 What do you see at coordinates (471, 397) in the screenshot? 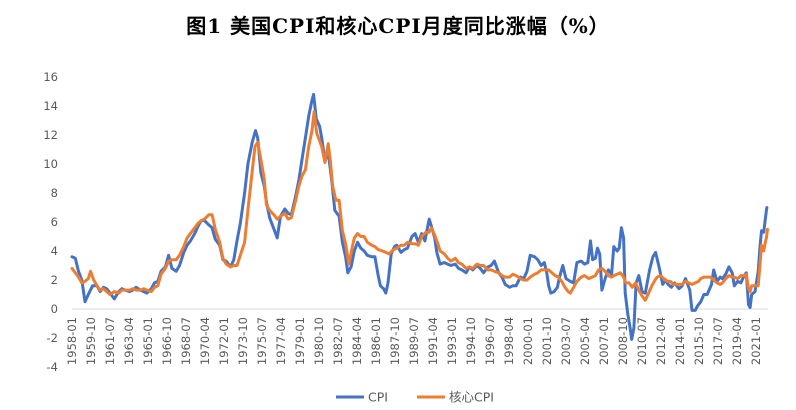
I see `legend-label: 核心CPI` at bounding box center [471, 397].